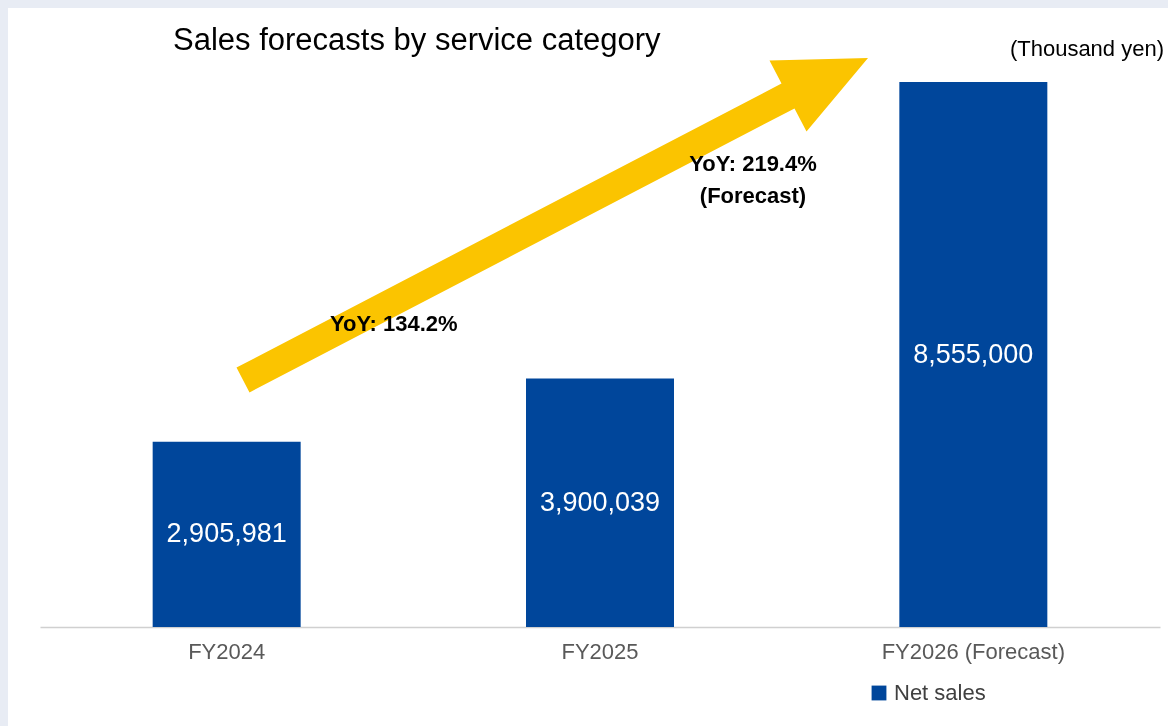  I want to click on x-tick-label: FY2025, so click(600, 651).